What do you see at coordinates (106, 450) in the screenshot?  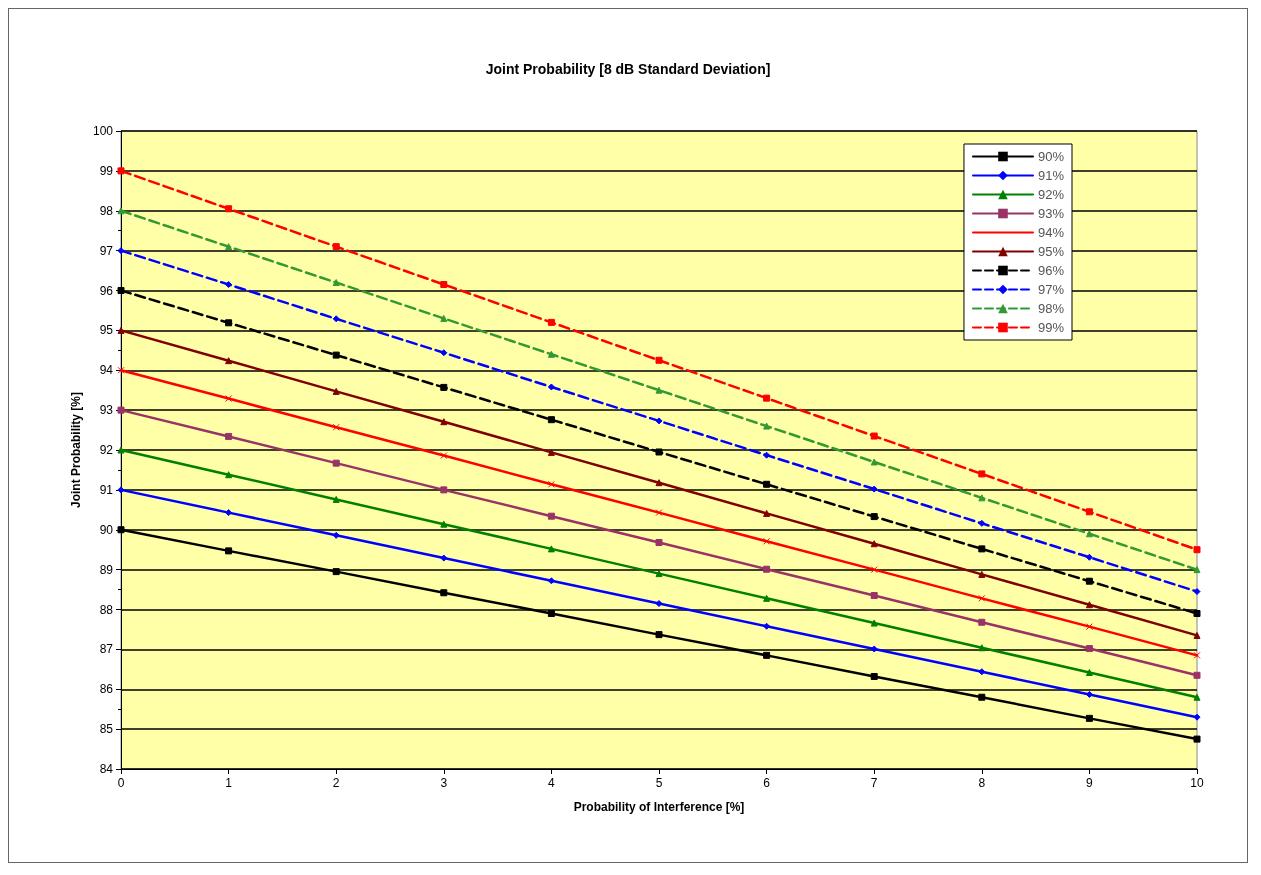 I see `y-tick-label: 92` at bounding box center [106, 450].